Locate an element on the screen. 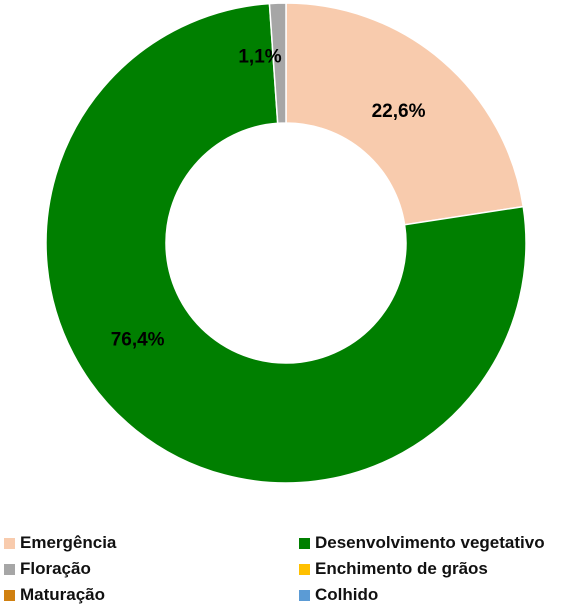 Image resolution: width=583 pixels, height=607 pixels. legend-label-colhido: Colhido is located at coordinates (347, 594).